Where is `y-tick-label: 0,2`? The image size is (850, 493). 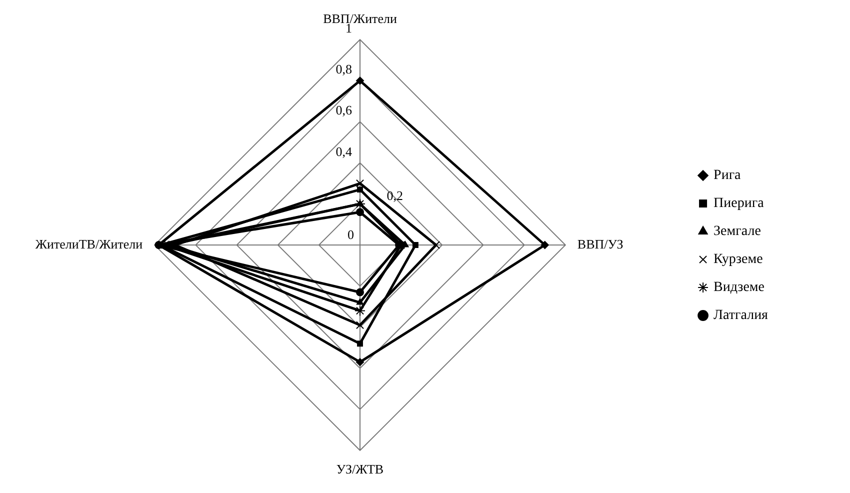 y-tick-label: 0,2 is located at coordinates (394, 195).